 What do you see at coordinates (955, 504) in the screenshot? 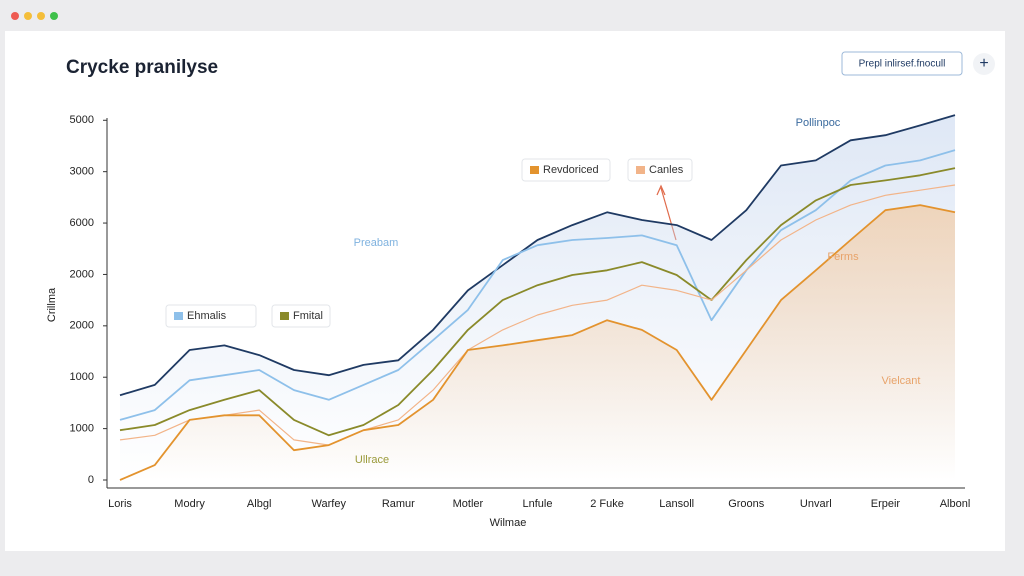
I see `x-tick-label: Albonl` at bounding box center [955, 504].